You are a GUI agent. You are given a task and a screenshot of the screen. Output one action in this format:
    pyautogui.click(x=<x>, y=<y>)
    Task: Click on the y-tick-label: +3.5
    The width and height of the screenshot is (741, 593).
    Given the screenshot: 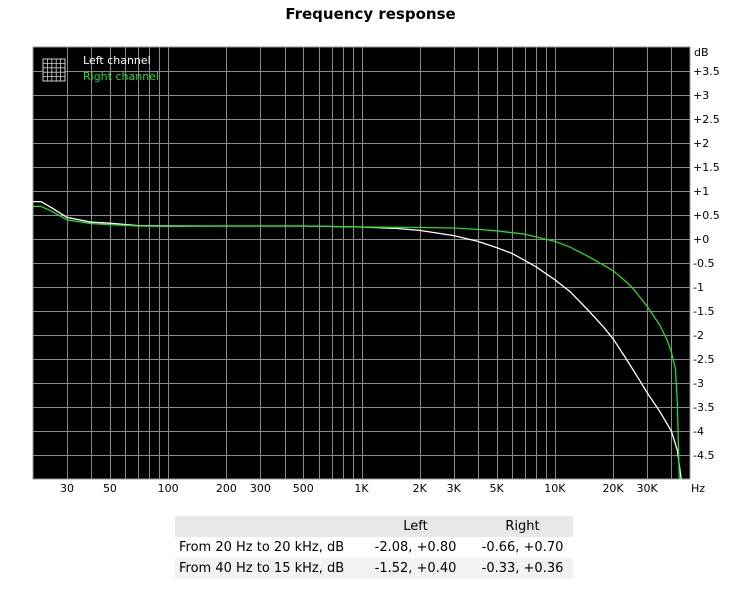 What is the action you would take?
    pyautogui.click(x=706, y=71)
    